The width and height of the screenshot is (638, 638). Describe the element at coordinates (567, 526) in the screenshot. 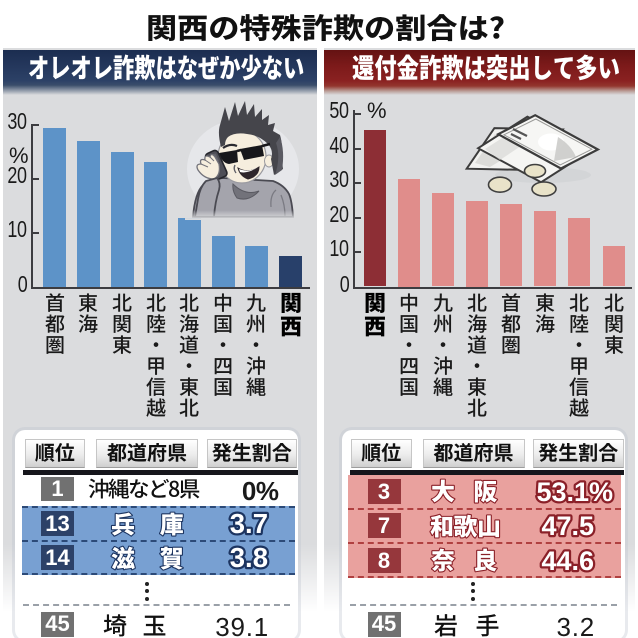

I see `svg-text: 47.5` at that location.